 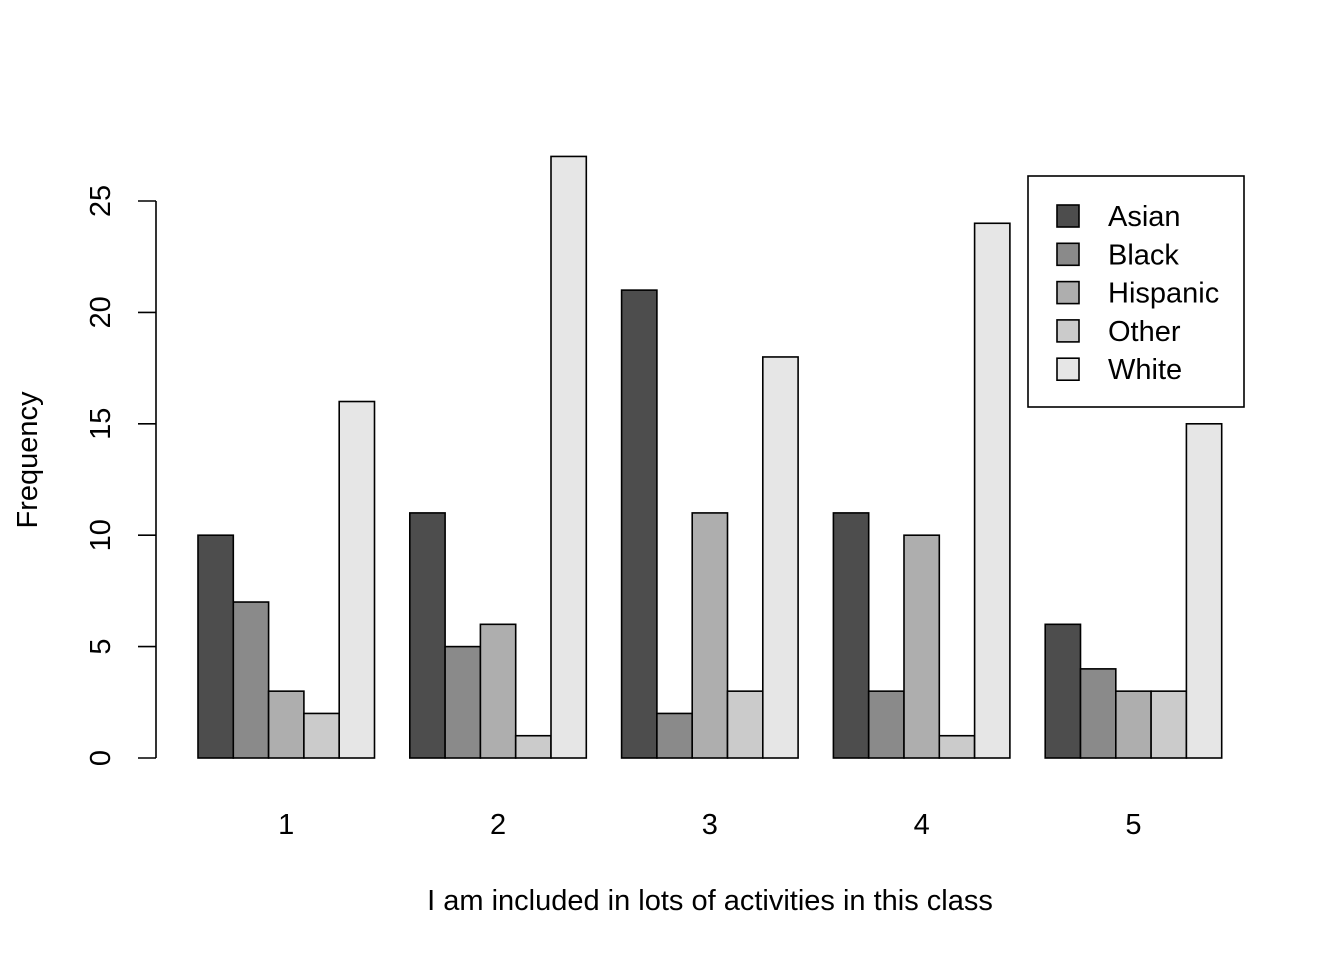 What do you see at coordinates (101, 201) in the screenshot?
I see `y-tick-label-25: 25` at bounding box center [101, 201].